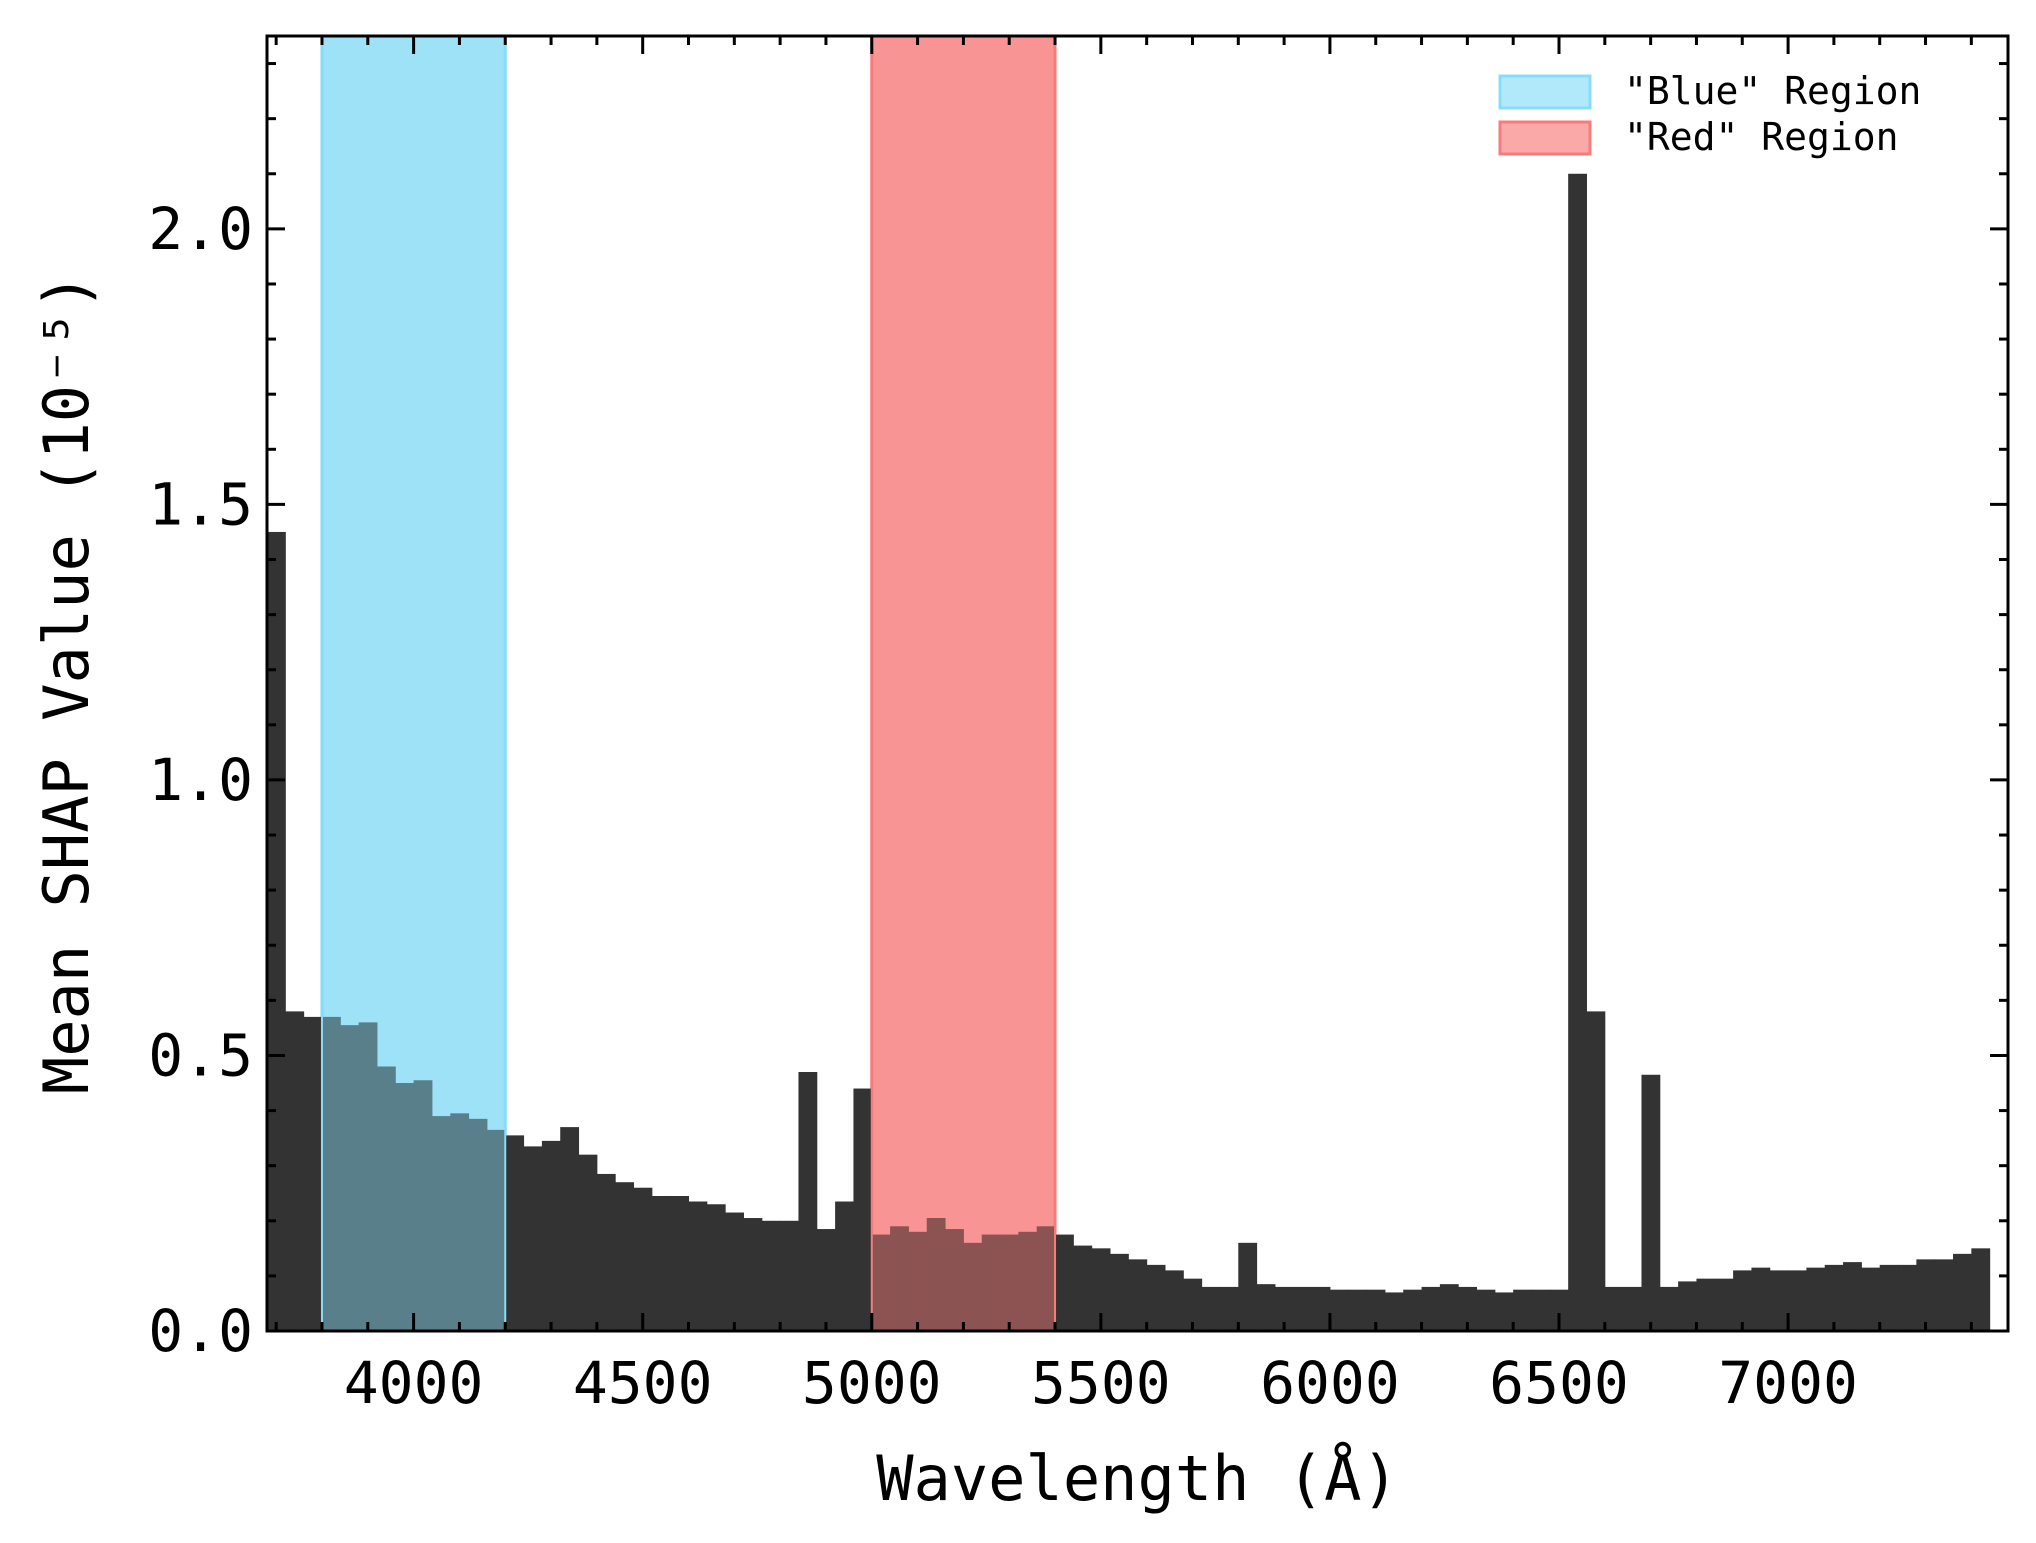 This screenshot has width=2036, height=1543. What do you see at coordinates (413, 683) in the screenshot?
I see `region-overlay-blue` at bounding box center [413, 683].